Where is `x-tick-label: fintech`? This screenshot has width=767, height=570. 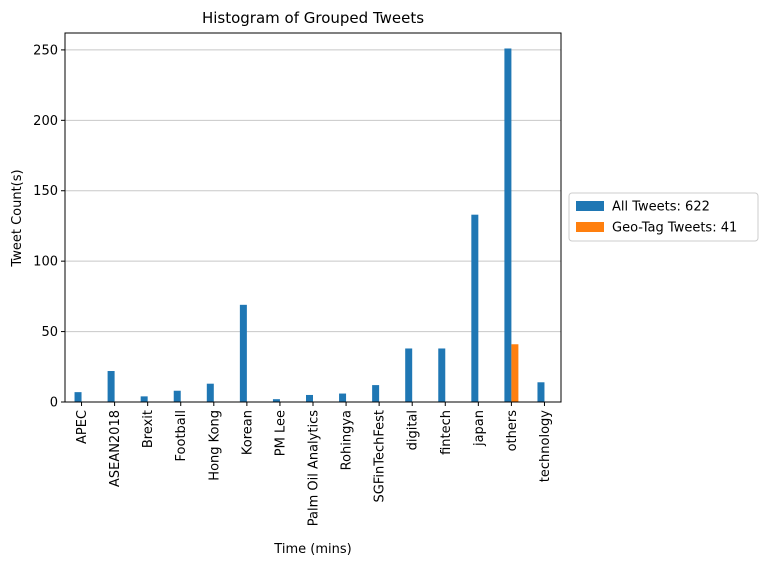 x-tick-label: fintech is located at coordinates (446, 432).